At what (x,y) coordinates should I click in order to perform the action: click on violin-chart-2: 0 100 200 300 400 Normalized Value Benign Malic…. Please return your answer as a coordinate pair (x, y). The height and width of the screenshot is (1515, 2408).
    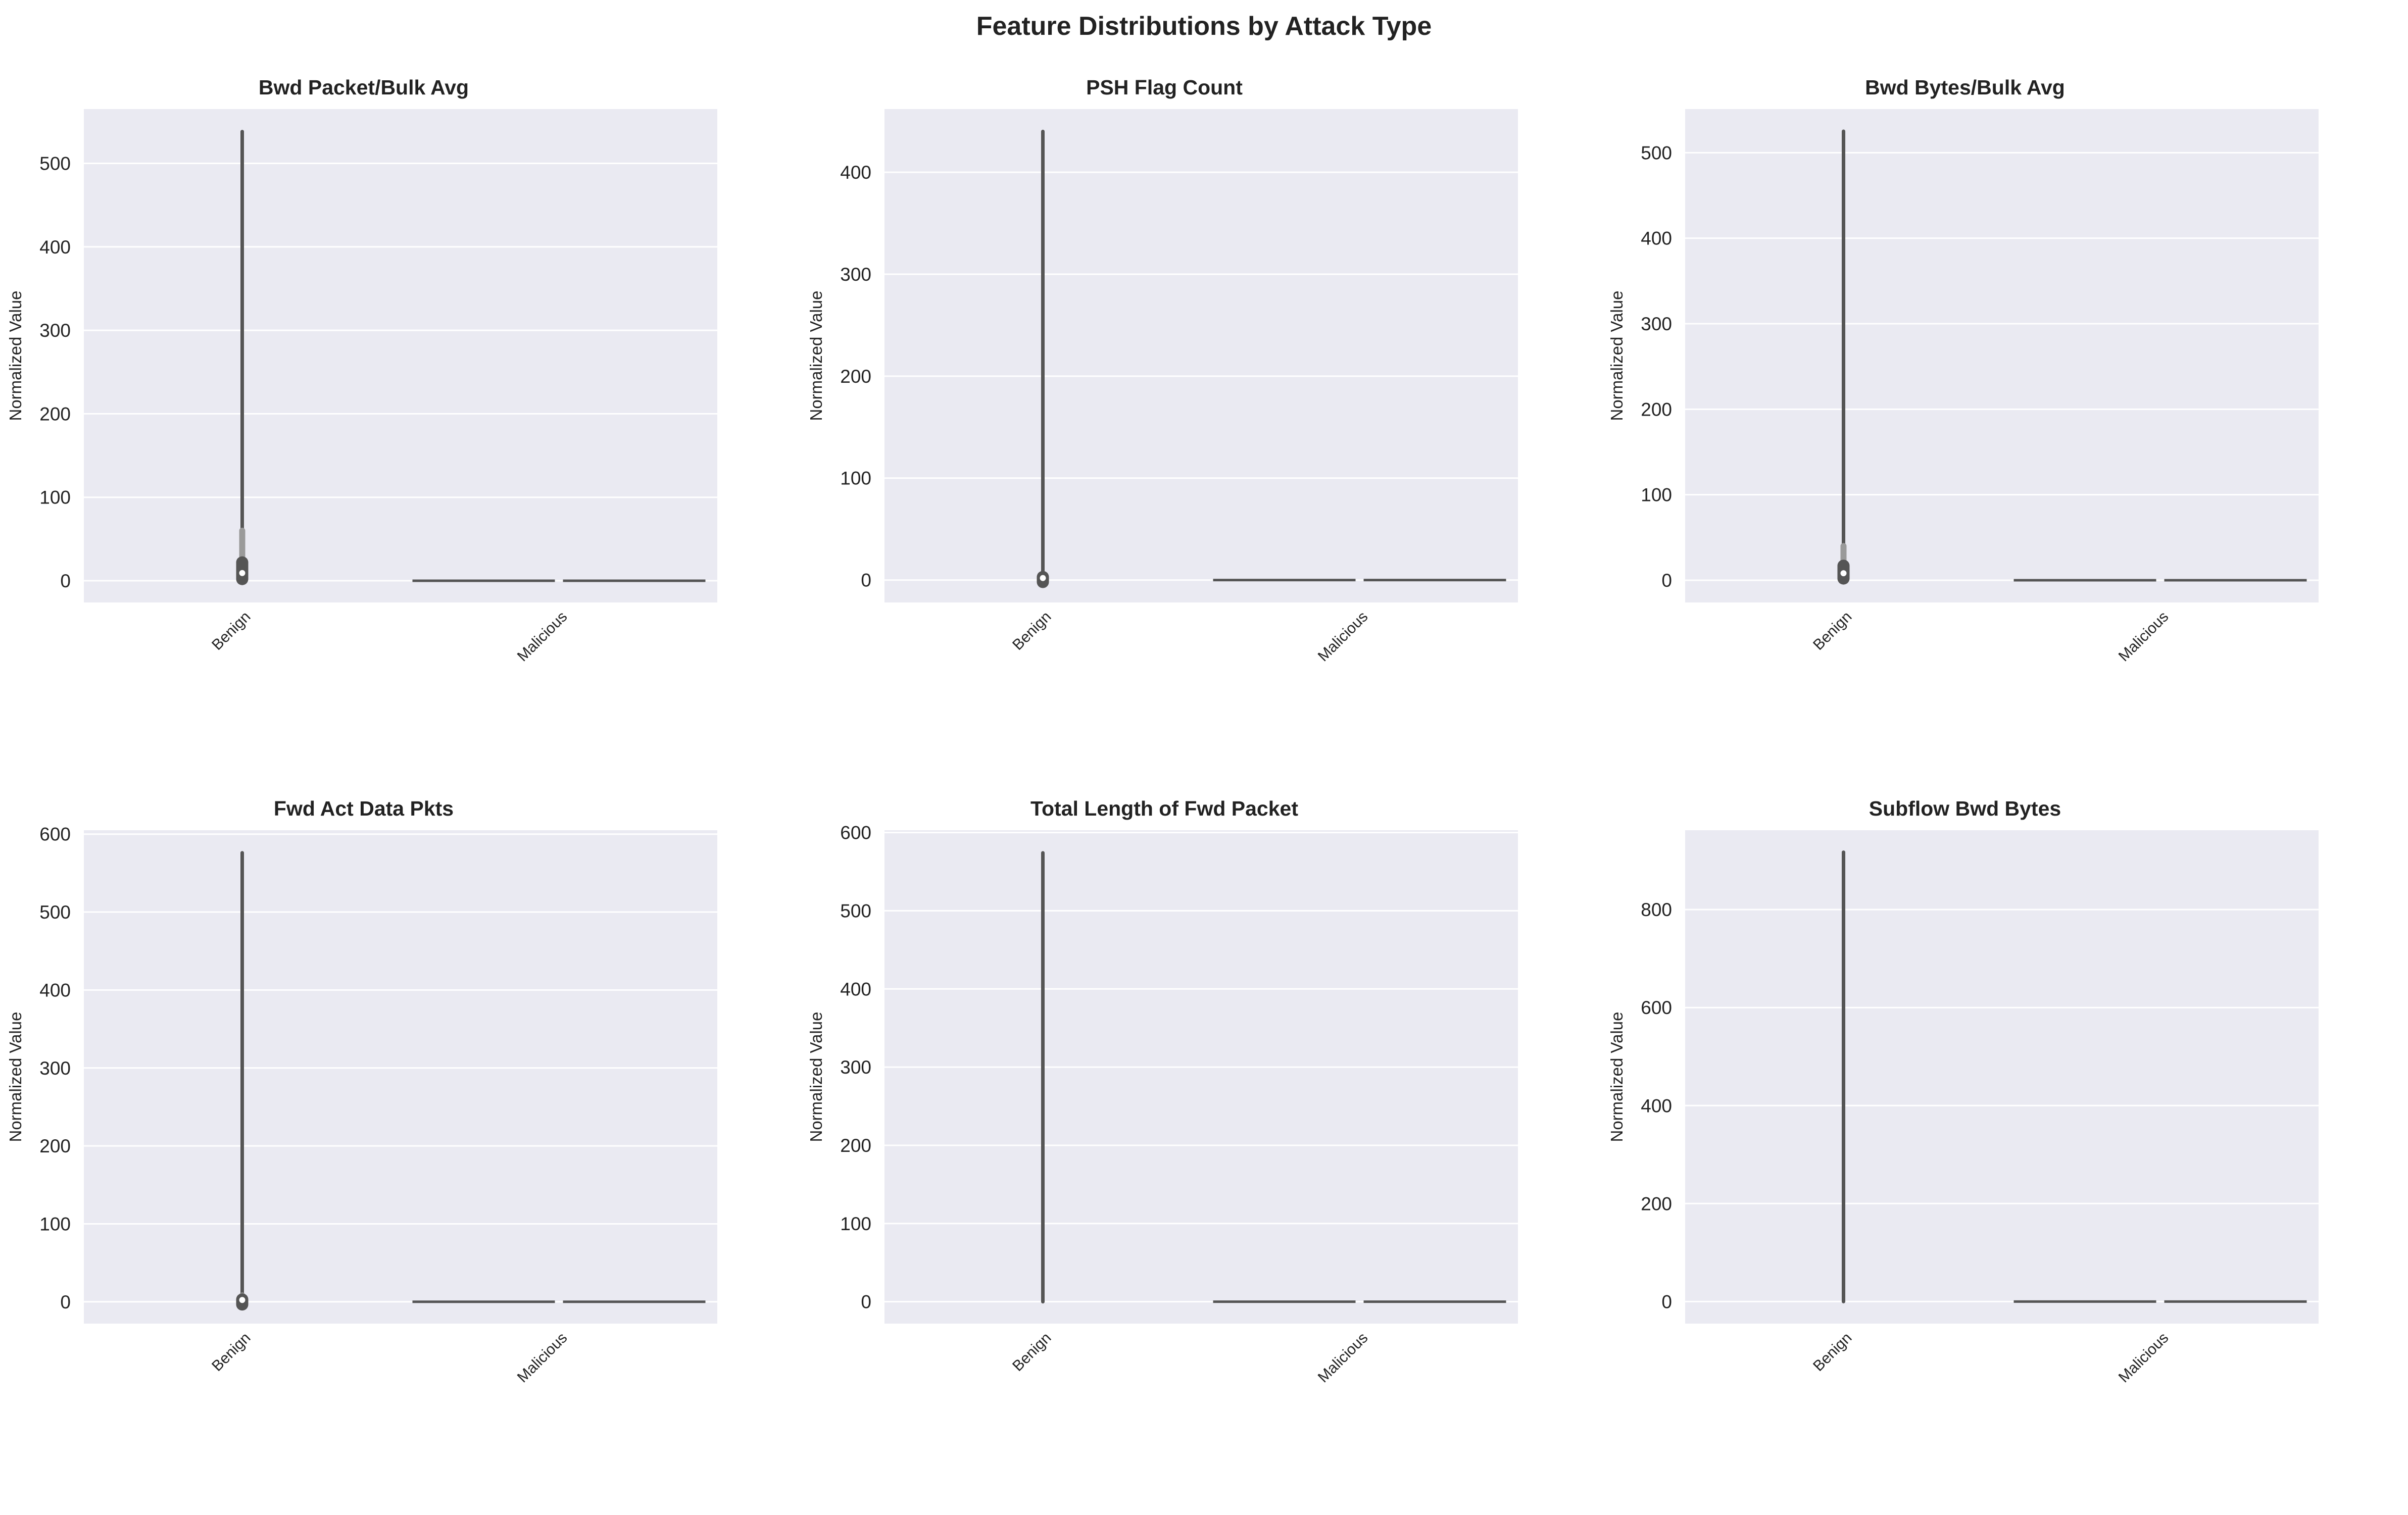
    Looking at the image, I should click on (1162, 387).